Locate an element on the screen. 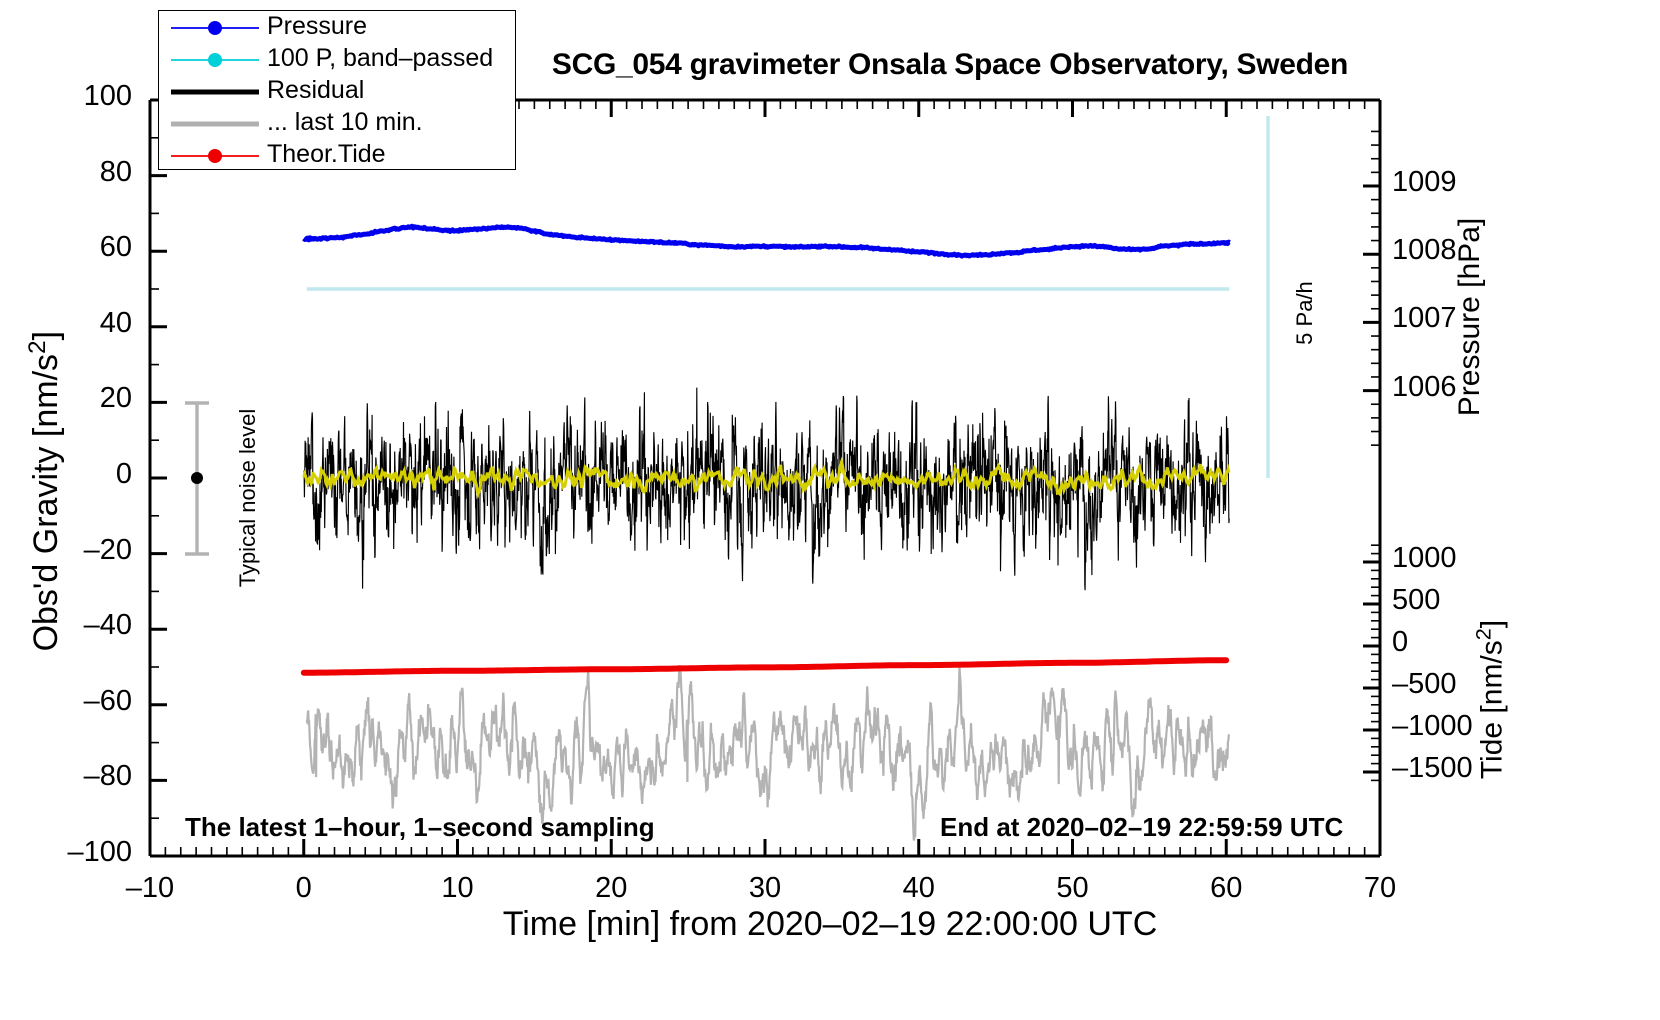  x-tick-label: 50 is located at coordinates (1072, 888).